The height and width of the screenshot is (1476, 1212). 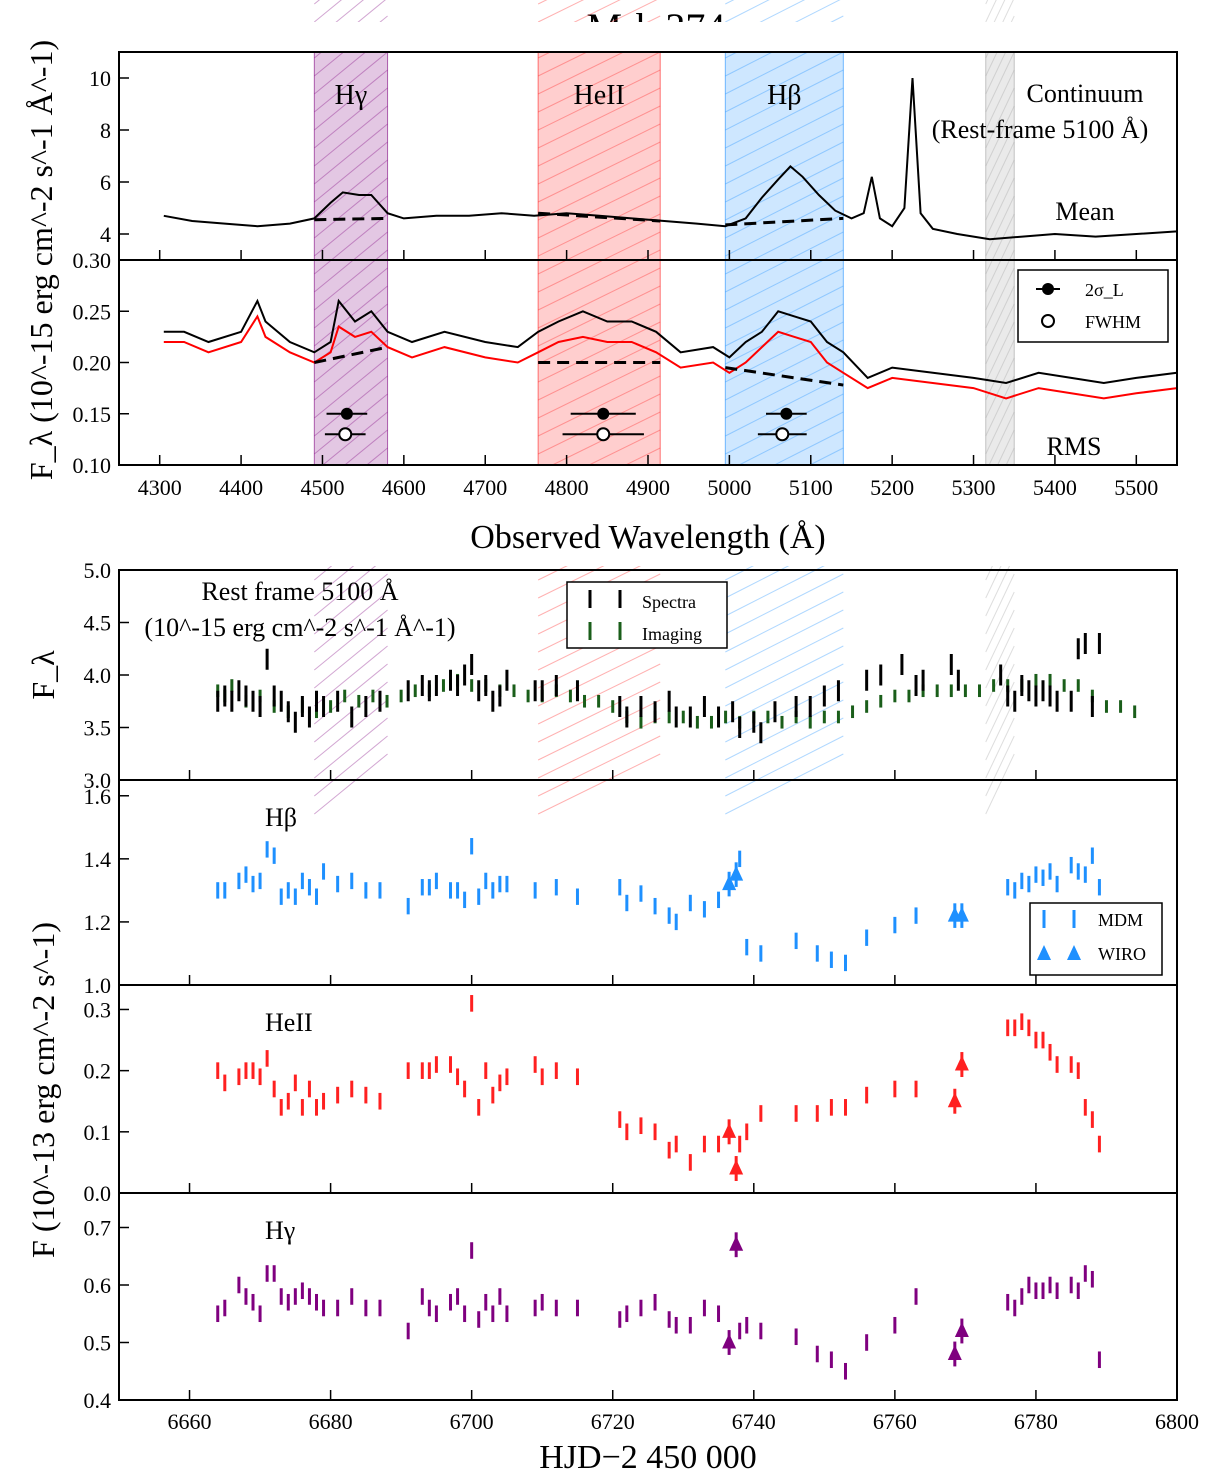 I want to click on spectrum-x-tick-label: 4600, so click(x=404, y=487).